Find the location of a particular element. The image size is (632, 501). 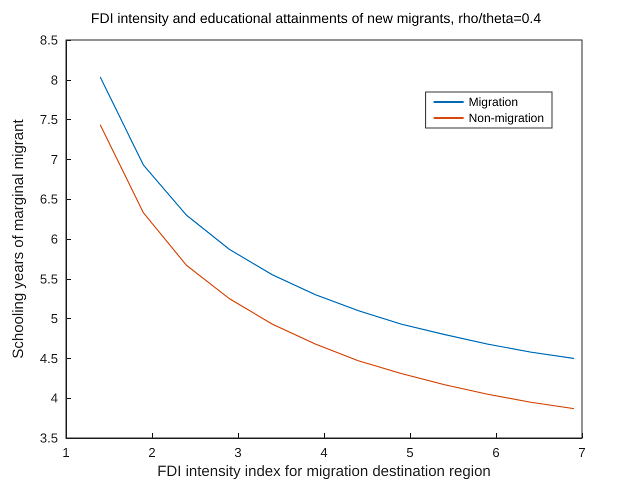

x-tick-label: 4 is located at coordinates (324, 452).